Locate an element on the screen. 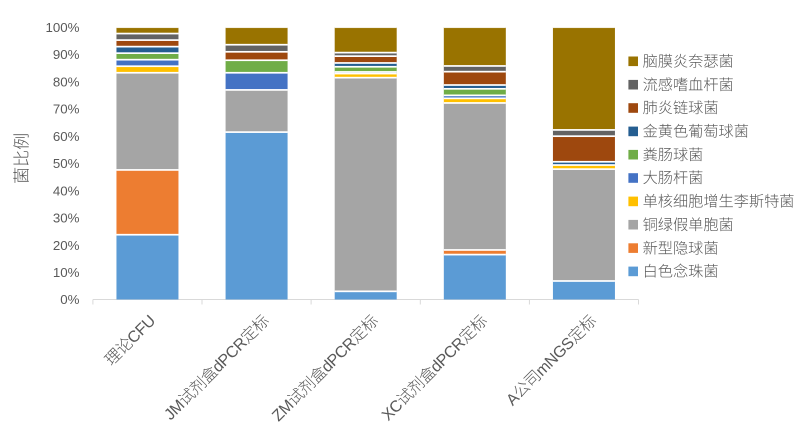 The height and width of the screenshot is (434, 808). svg-text: 单核细胞增生李斯特菌 is located at coordinates (719, 202).